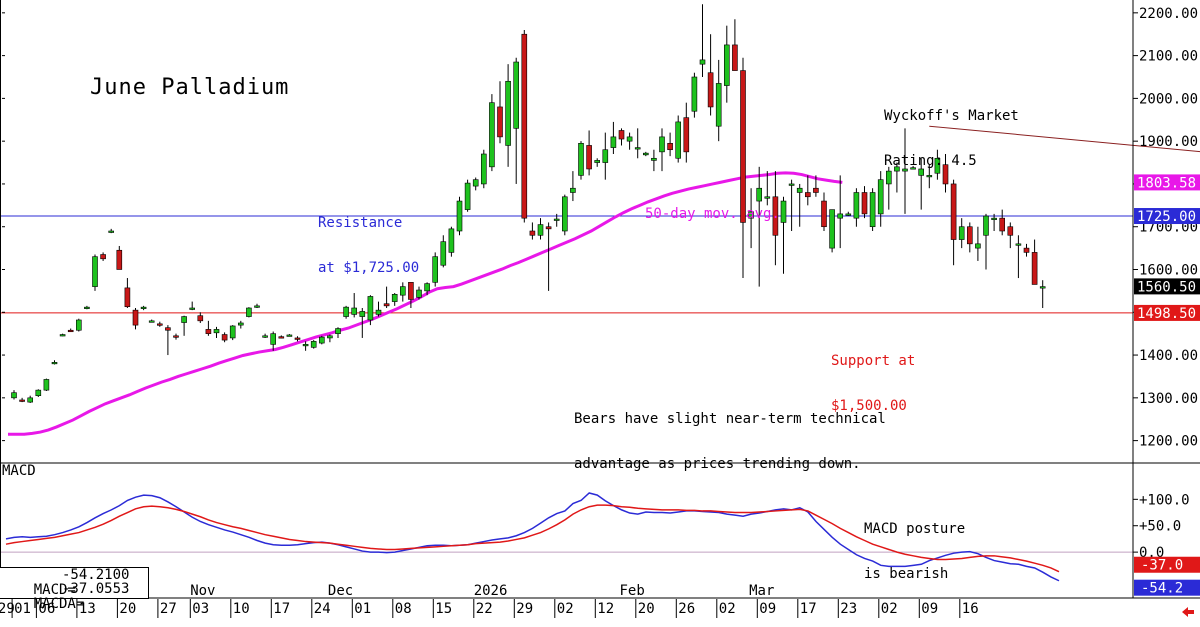 This screenshot has height=627, width=1200. Describe the element at coordinates (1164, 500) in the screenshot. I see `macd-tick-label: +100.0` at that location.